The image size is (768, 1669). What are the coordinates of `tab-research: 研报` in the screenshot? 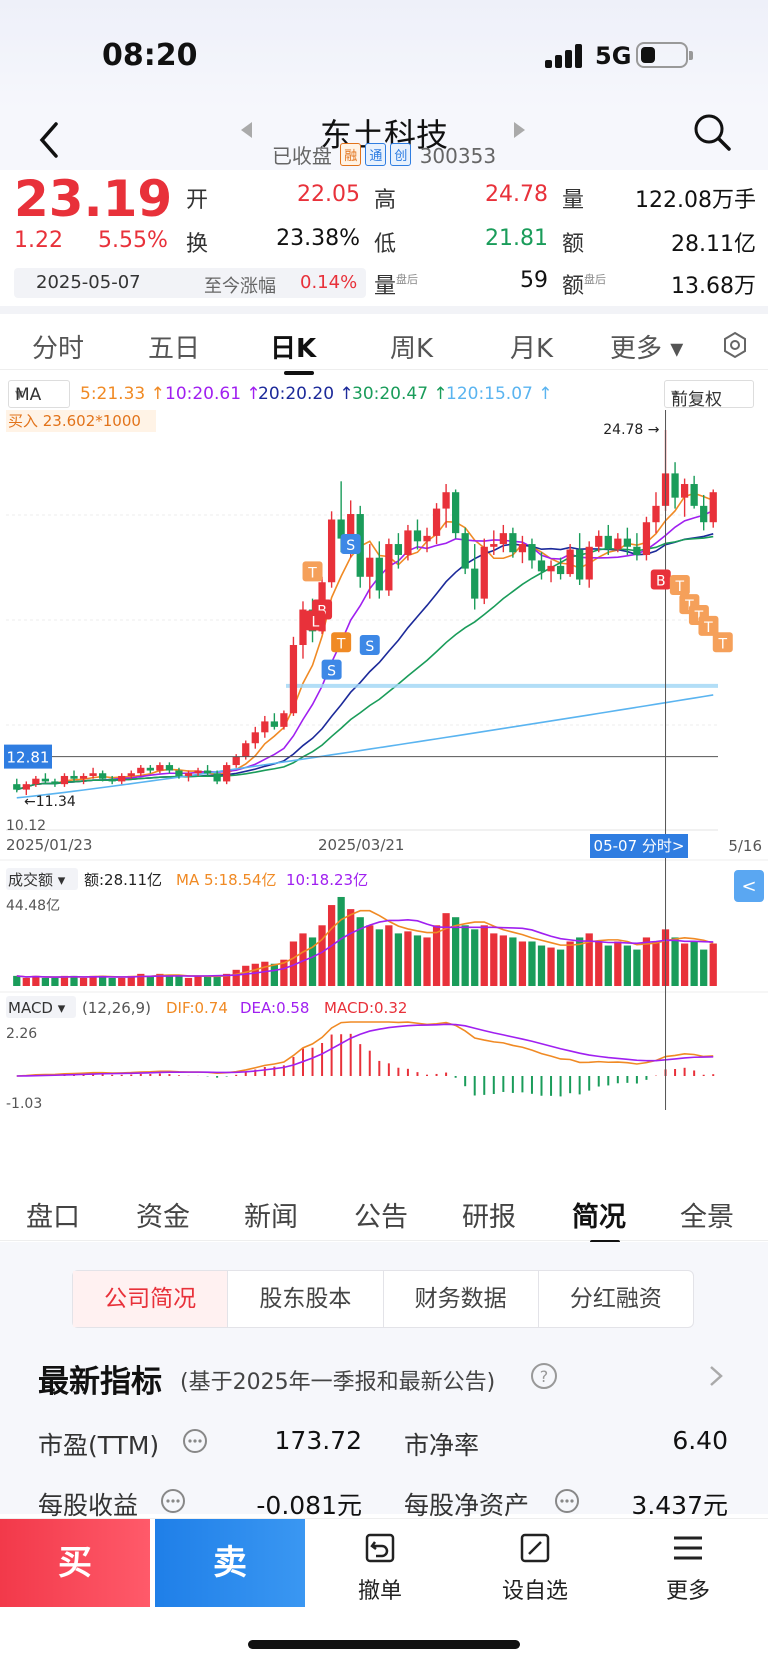 It's located at (489, 1217).